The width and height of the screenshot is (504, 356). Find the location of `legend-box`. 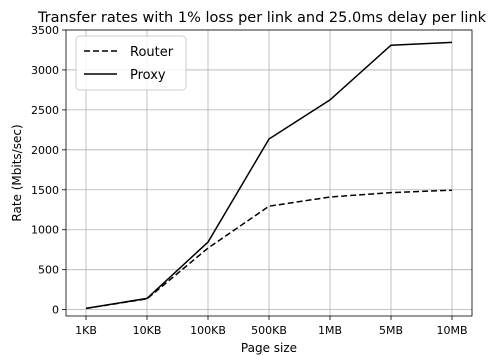

legend-box is located at coordinates (131, 63).